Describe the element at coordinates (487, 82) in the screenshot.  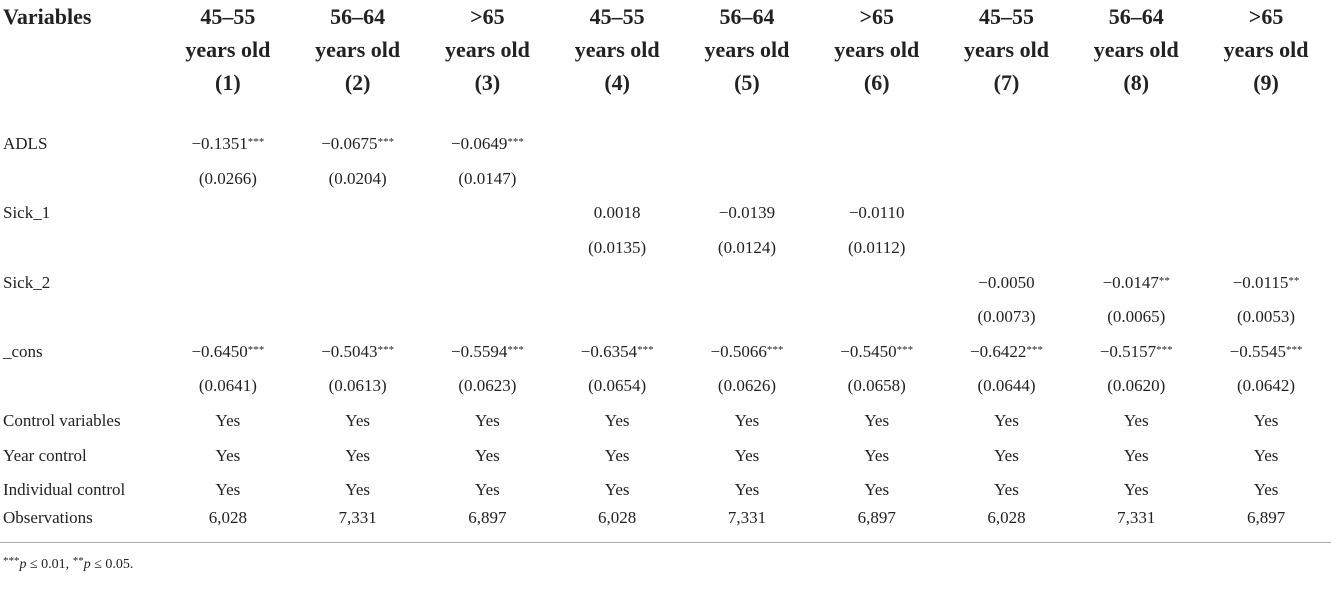
I see `header-line: (3)` at that location.